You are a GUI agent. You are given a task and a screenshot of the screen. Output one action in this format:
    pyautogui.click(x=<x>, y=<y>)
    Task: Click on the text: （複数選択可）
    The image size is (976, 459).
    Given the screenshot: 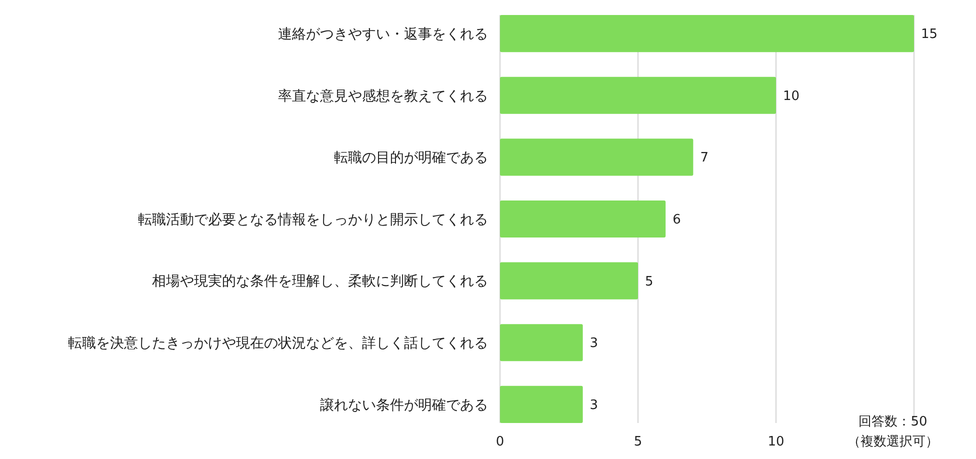 What is the action you would take?
    pyautogui.click(x=893, y=442)
    